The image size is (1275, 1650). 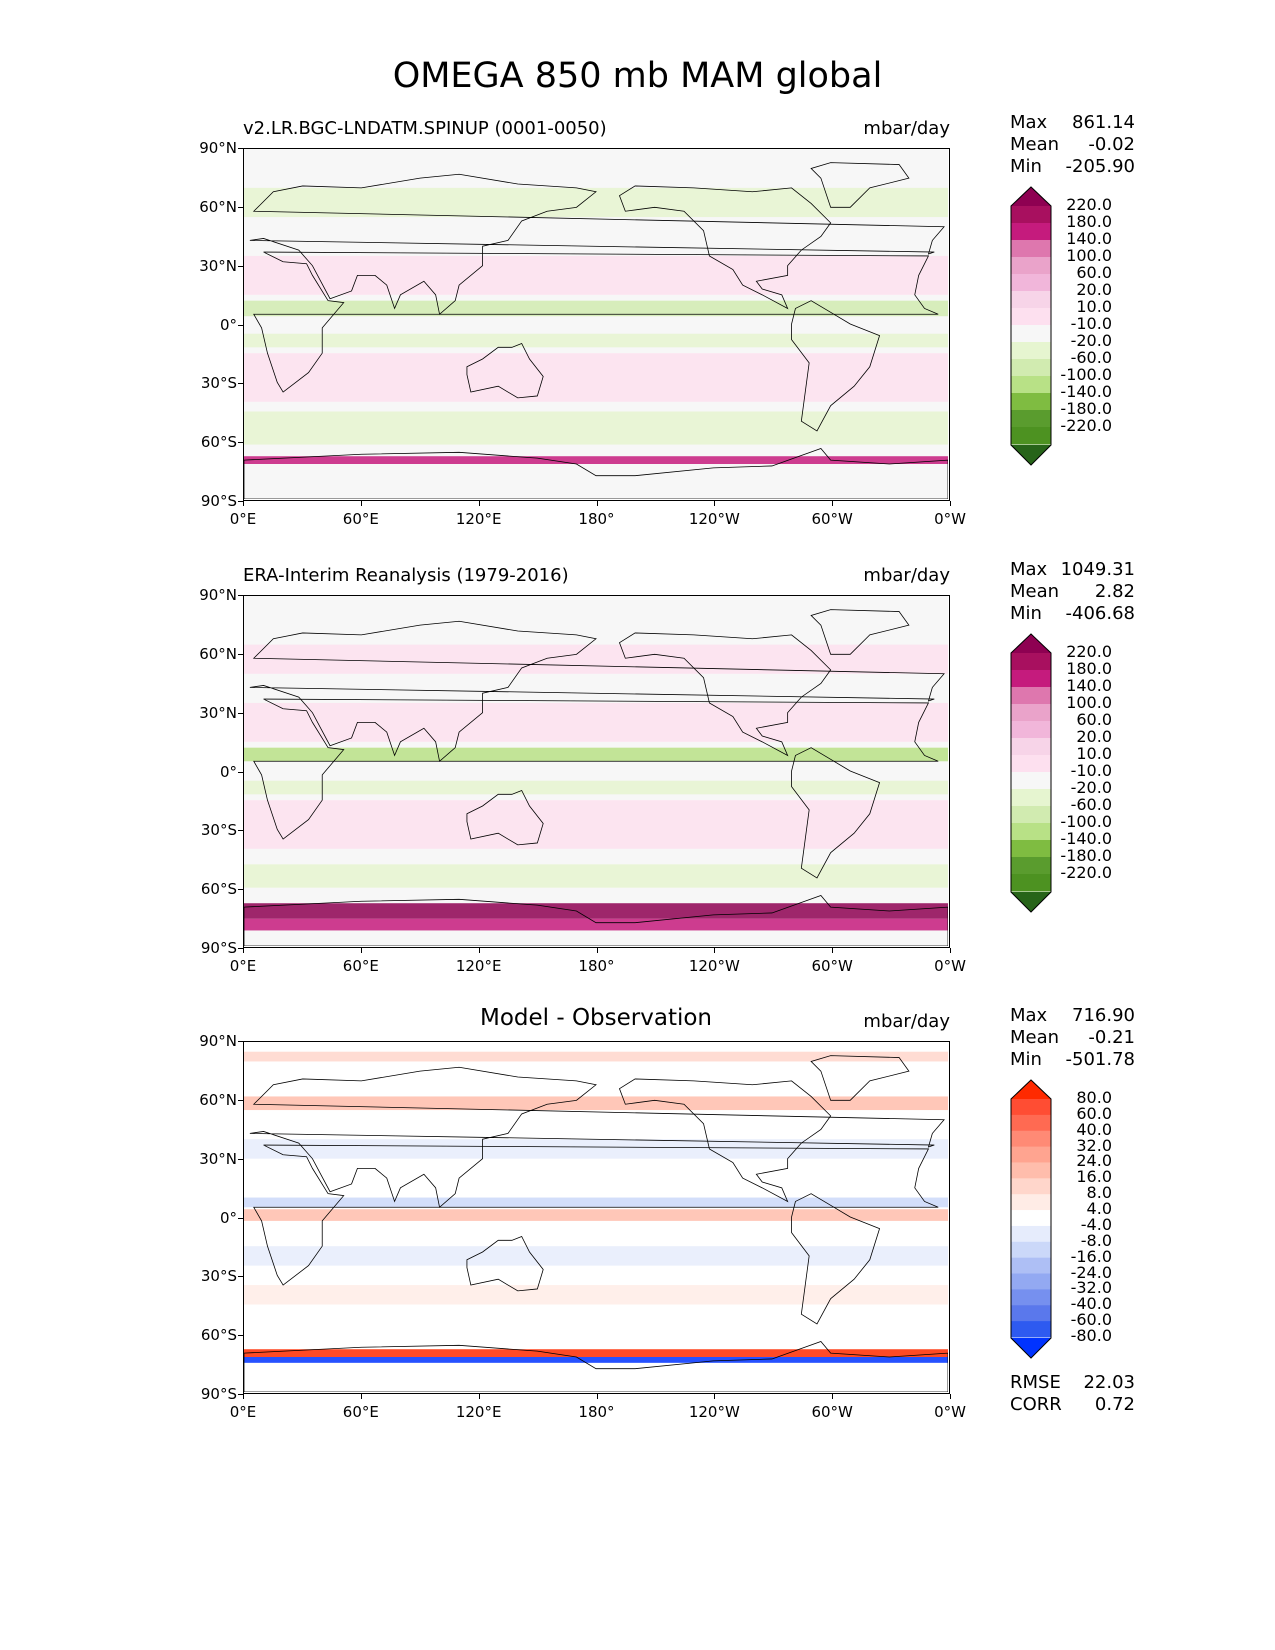 What do you see at coordinates (1094, 736) in the screenshot?
I see `colorbar-tick-label: 20.0` at bounding box center [1094, 736].